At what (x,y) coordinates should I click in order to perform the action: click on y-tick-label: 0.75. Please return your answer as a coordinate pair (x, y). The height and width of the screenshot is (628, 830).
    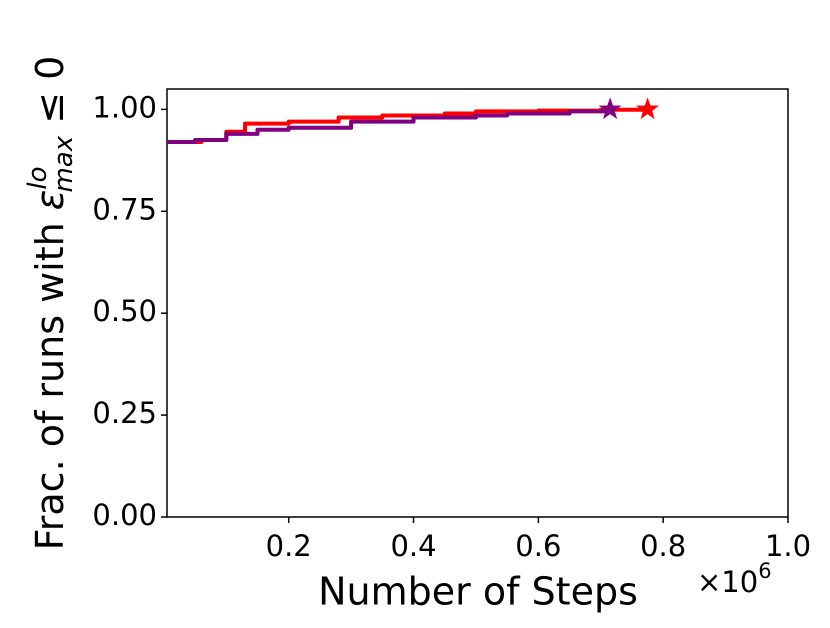
    Looking at the image, I should click on (124, 209).